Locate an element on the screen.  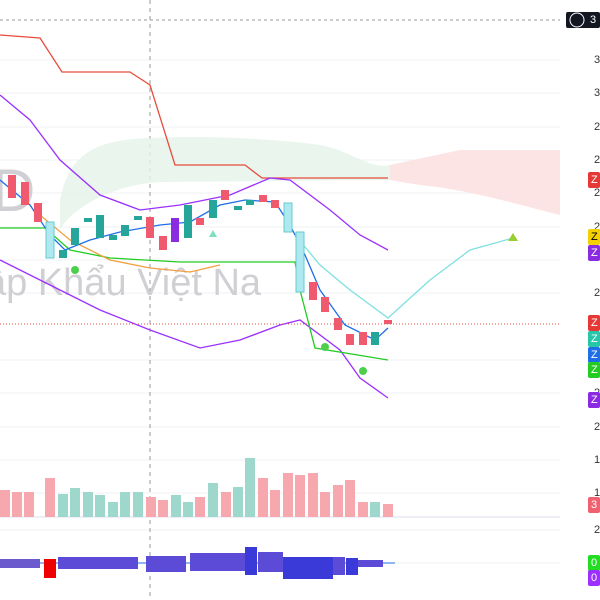
watermark: ập Khẩu Việt Na is located at coordinates (131, 283).